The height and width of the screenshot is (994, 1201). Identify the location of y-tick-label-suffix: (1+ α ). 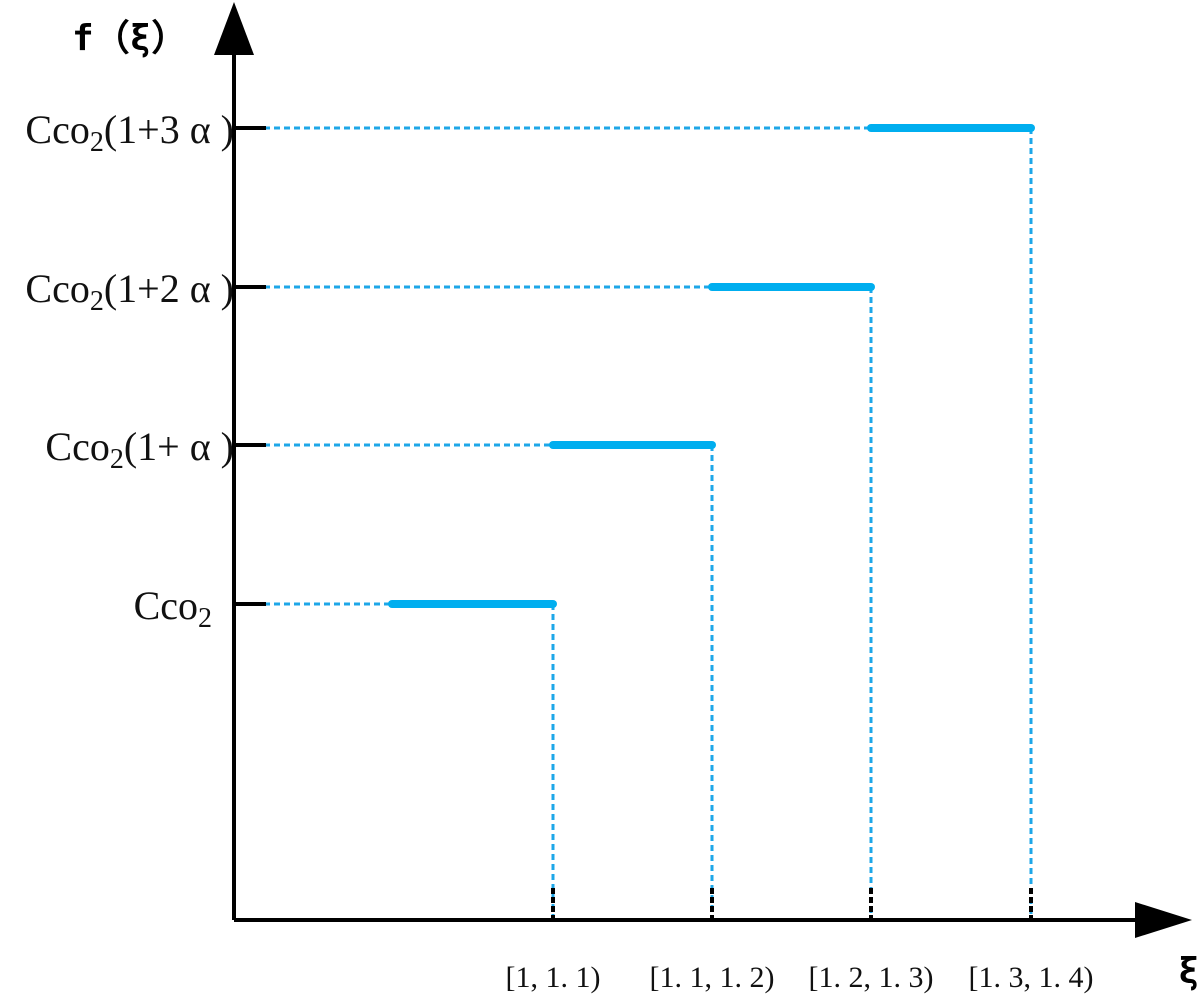
(179, 446).